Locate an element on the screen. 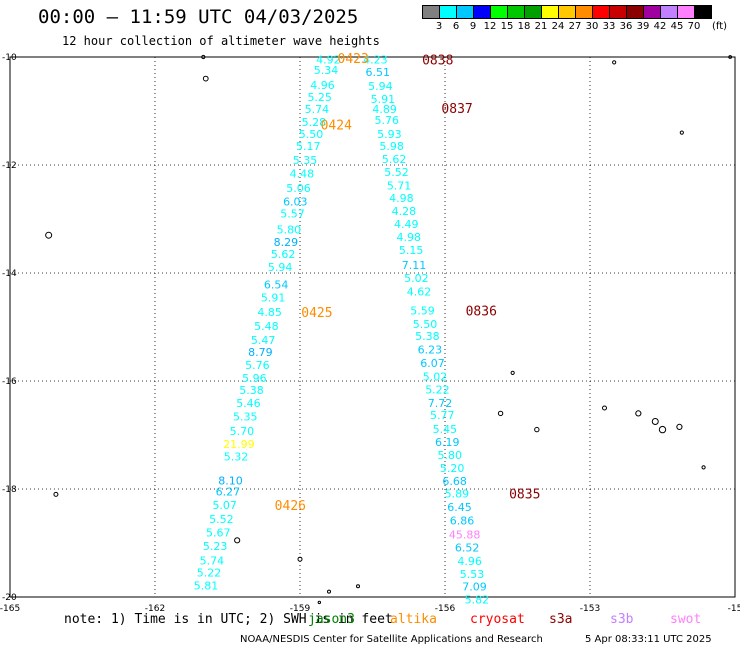 The height and width of the screenshot is (650, 740). wave-height-value: 7.09 is located at coordinates (474, 587).